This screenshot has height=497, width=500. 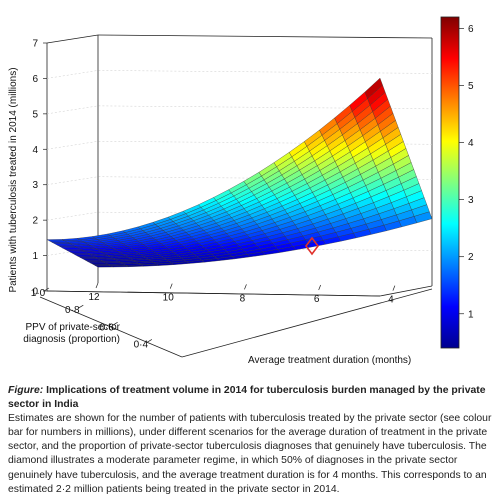 I want to click on z-tick-label: 1, so click(x=35, y=256).